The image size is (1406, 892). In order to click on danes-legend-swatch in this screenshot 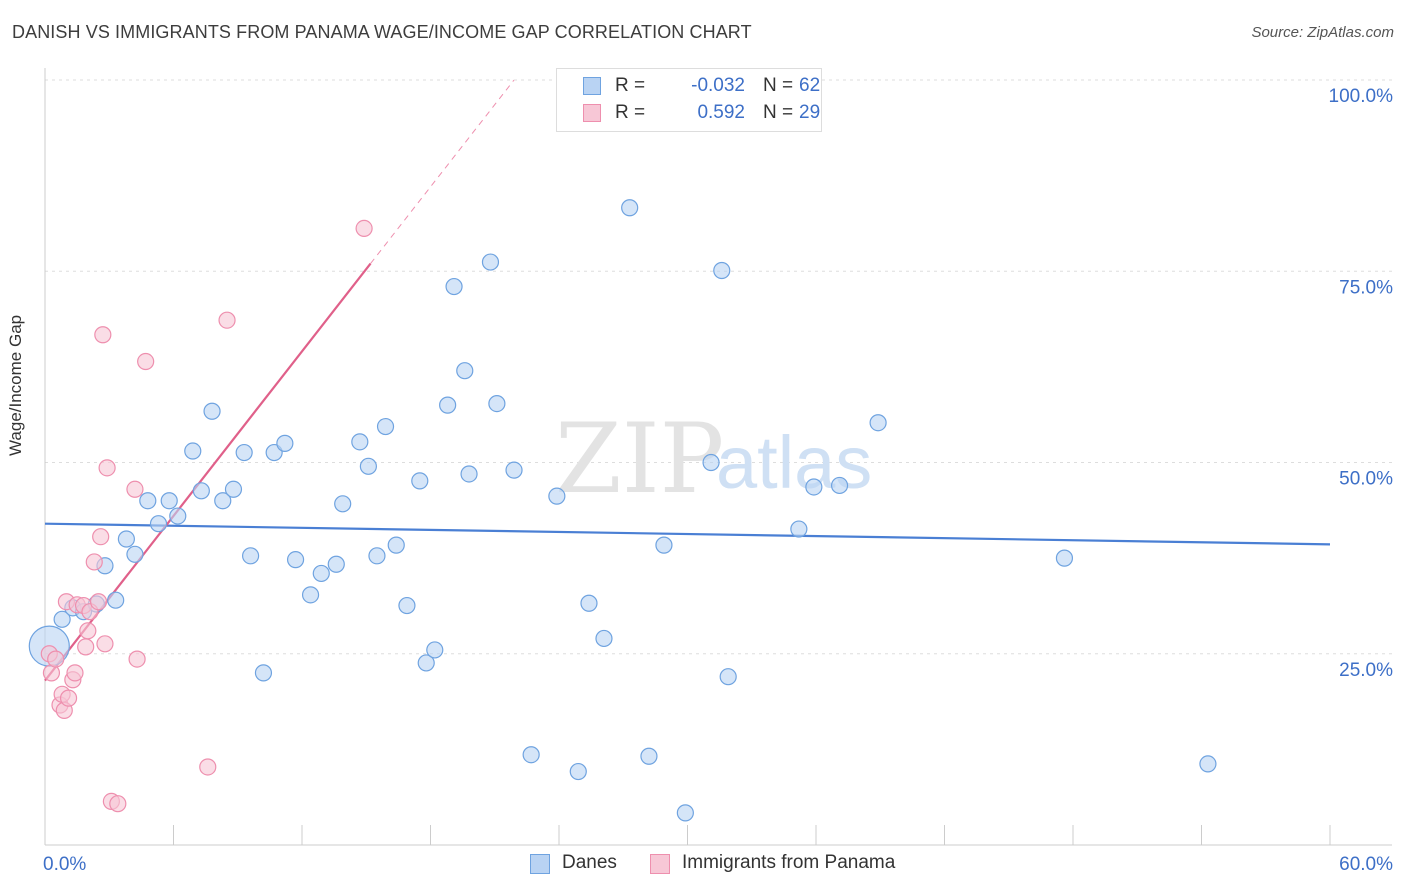, I will do `click(540, 864)`.